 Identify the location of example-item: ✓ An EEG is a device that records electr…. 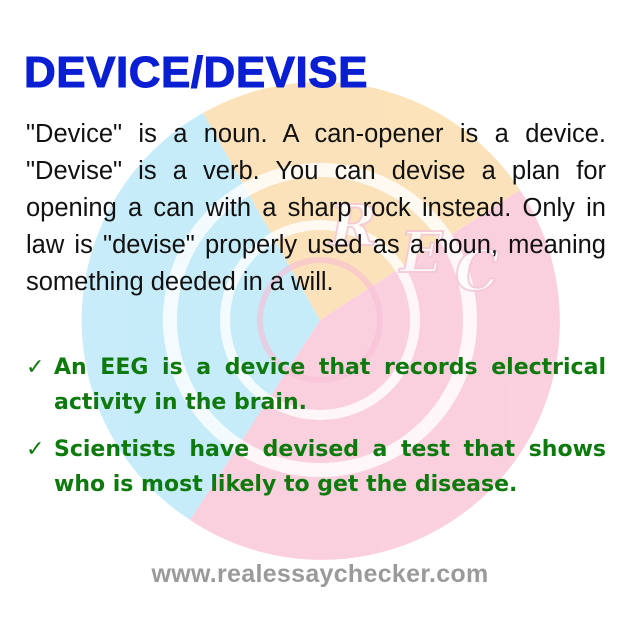
(316, 385).